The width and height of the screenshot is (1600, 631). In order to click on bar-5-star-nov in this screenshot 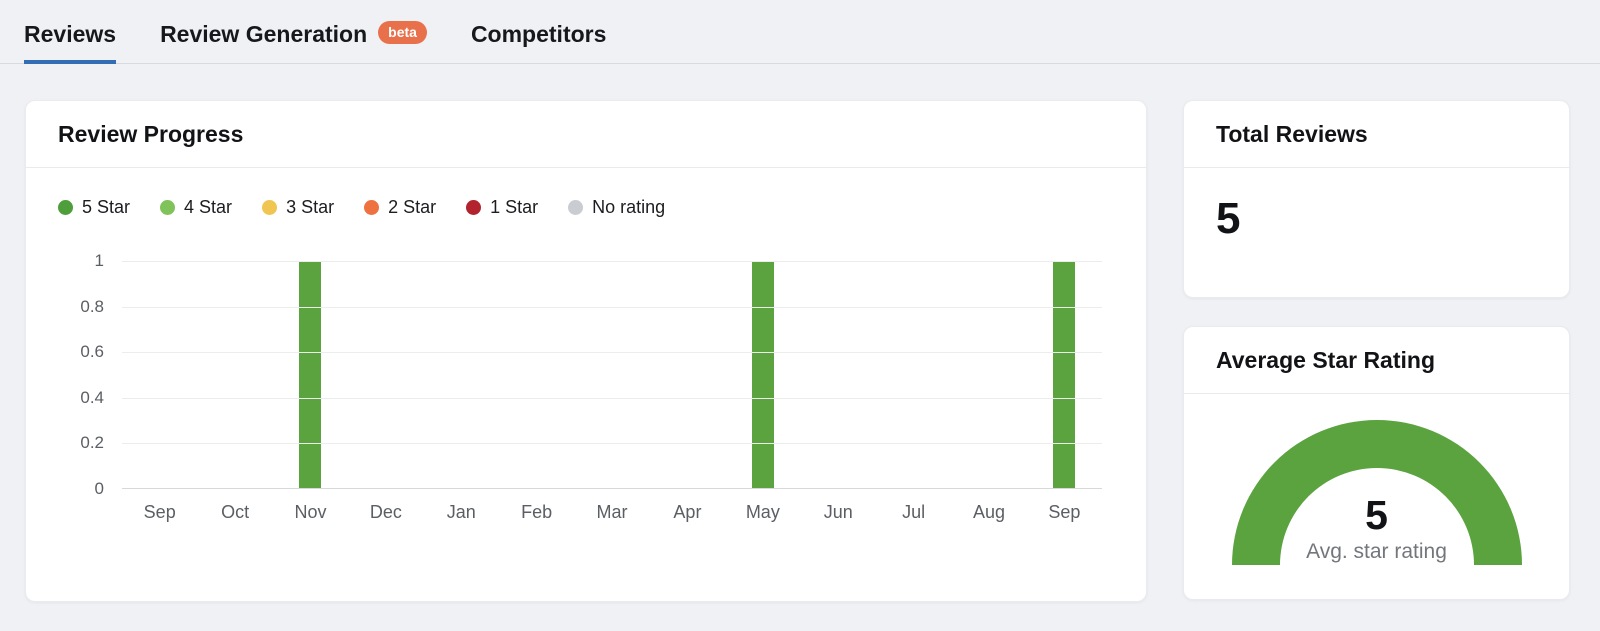, I will do `click(310, 375)`.